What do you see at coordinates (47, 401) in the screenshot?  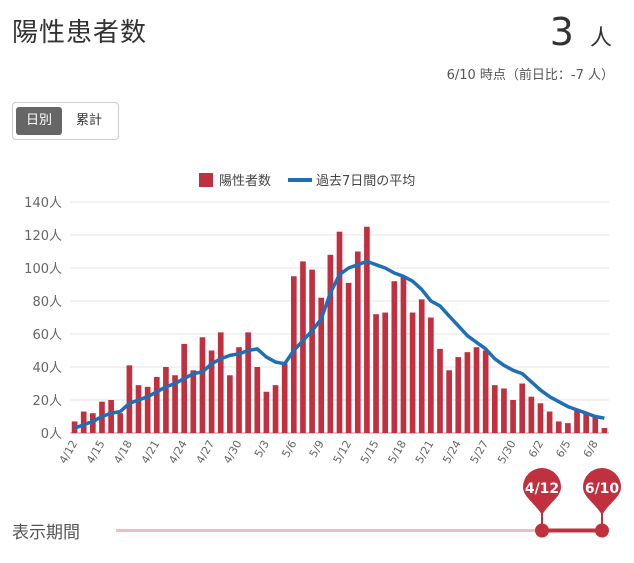 I see `y-tick-label: 20人` at bounding box center [47, 401].